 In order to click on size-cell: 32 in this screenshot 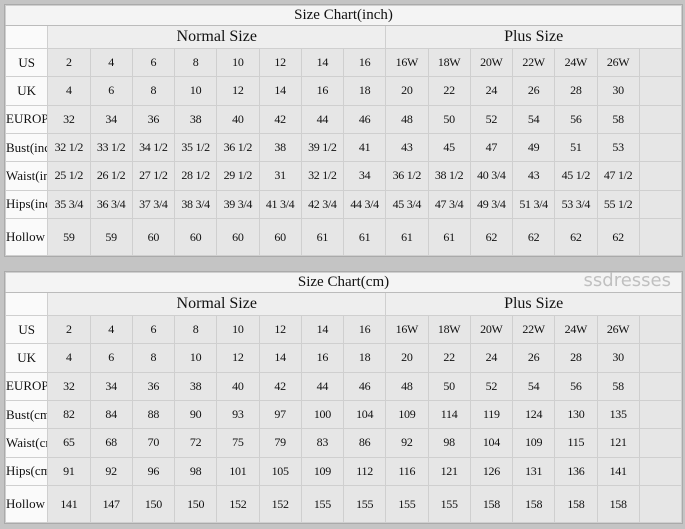, I will do `click(69, 386)`.